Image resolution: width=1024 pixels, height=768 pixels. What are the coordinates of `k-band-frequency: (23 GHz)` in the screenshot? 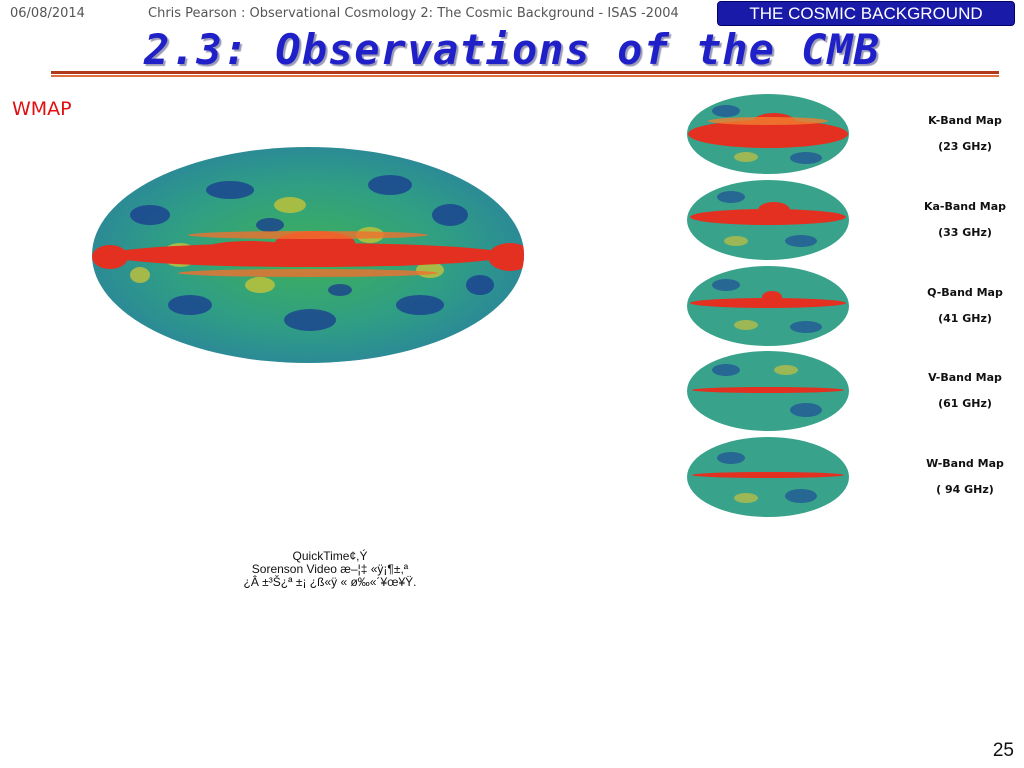 It's located at (965, 146).